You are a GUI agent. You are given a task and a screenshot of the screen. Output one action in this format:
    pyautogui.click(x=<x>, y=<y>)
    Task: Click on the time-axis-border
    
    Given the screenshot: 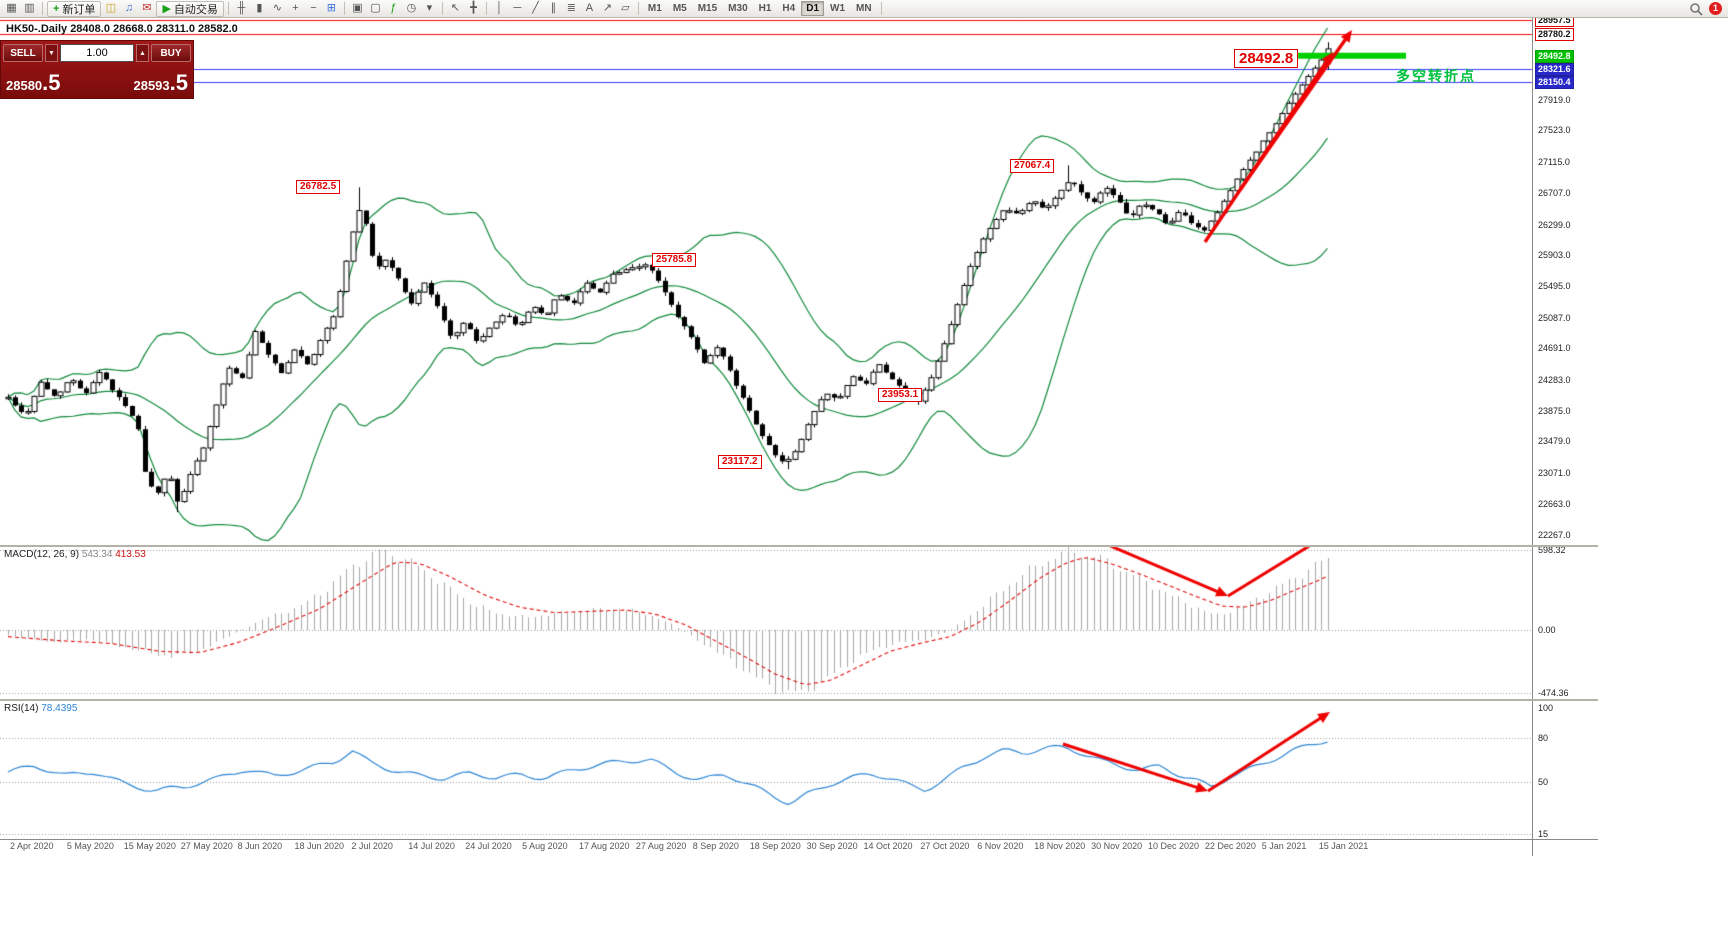 What is the action you would take?
    pyautogui.click(x=799, y=839)
    